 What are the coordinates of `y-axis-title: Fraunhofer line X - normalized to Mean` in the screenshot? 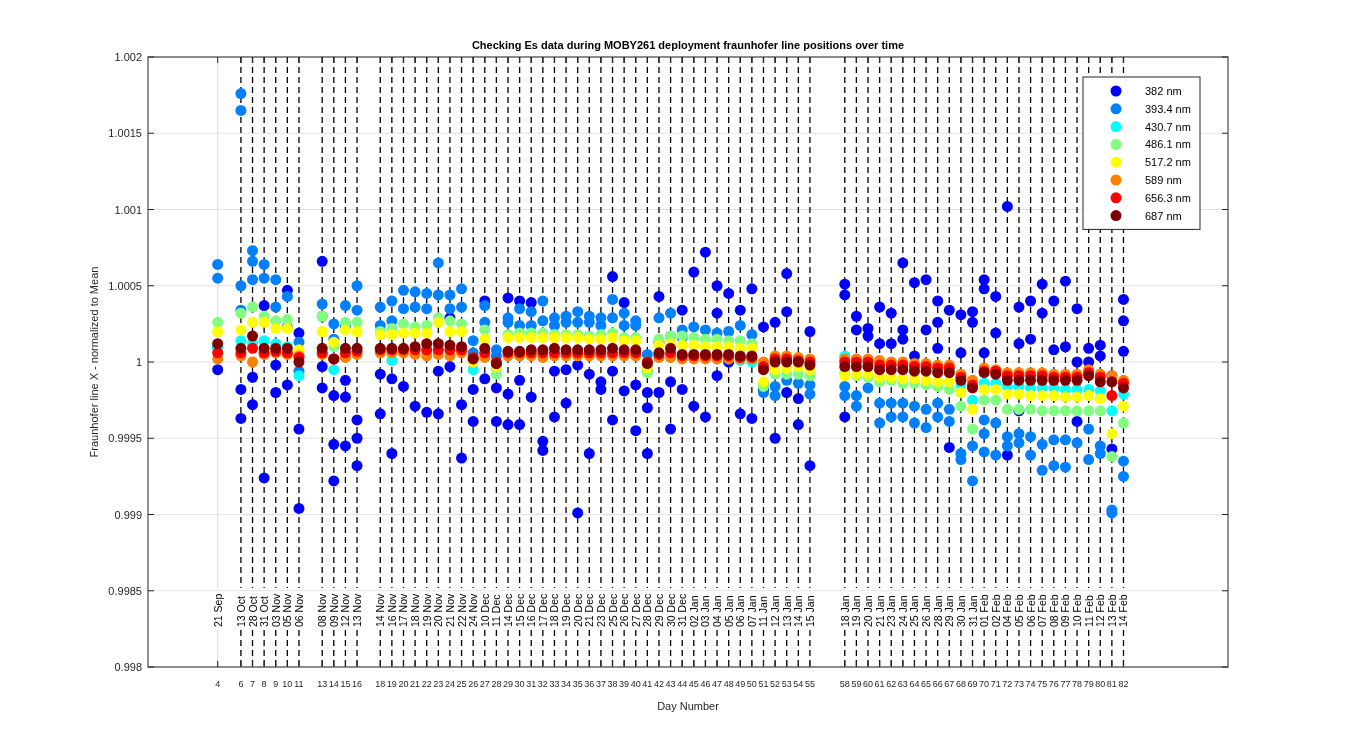 It's located at (94, 362).